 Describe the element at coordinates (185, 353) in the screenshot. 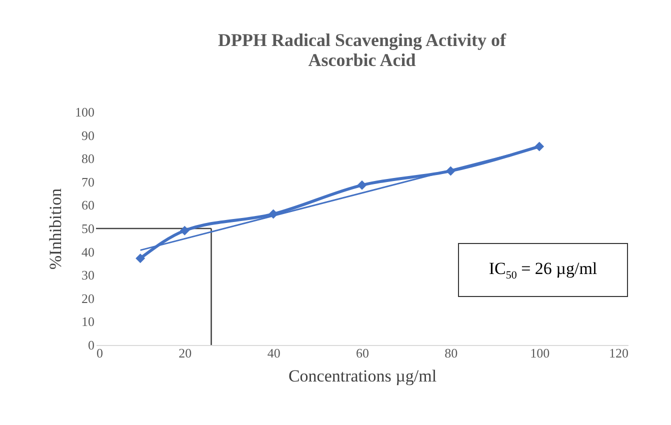

I see `x-tick-label: 20` at that location.